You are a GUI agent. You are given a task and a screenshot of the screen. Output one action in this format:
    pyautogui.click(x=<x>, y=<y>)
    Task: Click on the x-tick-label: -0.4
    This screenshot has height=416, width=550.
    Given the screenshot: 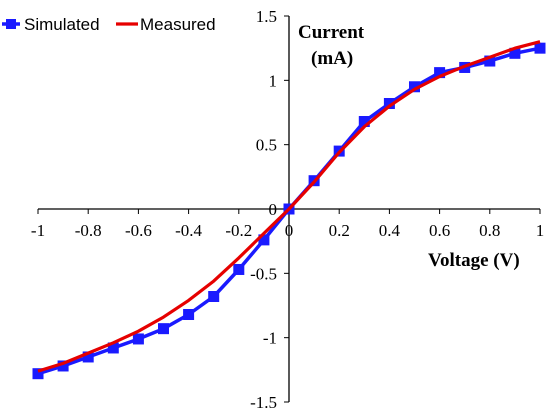 What is the action you would take?
    pyautogui.click(x=188, y=230)
    